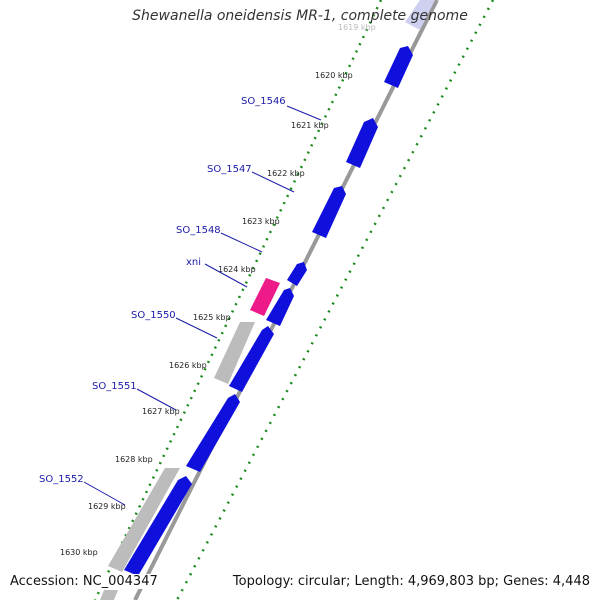 This screenshot has width=600, height=600. What do you see at coordinates (237, 269) in the screenshot?
I see `tick-label: 1624 kbp` at bounding box center [237, 269].